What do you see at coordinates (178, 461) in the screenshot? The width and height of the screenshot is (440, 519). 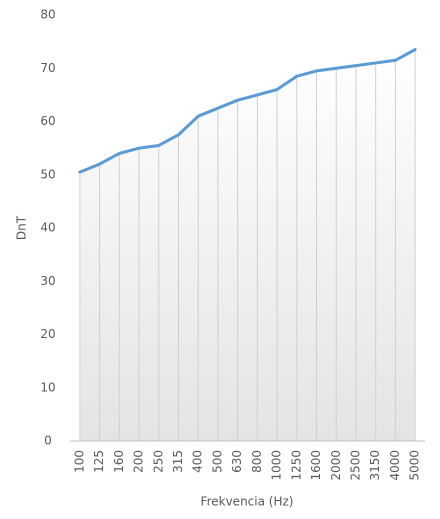 I see `x-tick-label: 315` at bounding box center [178, 461].